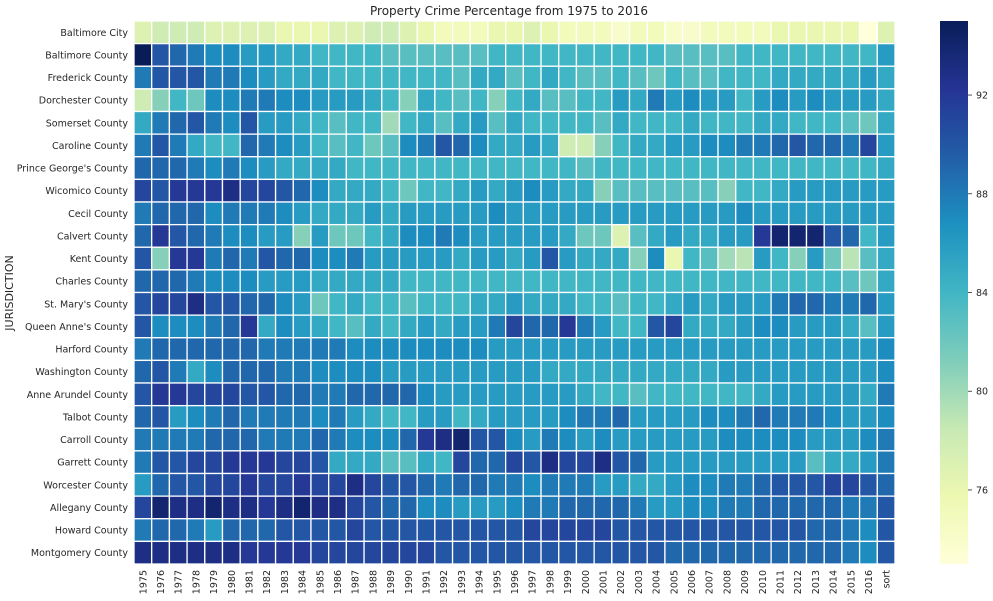 This screenshot has width=993, height=601. What do you see at coordinates (550, 213) in the screenshot?
I see `heatmap-cell-cecil-county-1998` at bounding box center [550, 213].